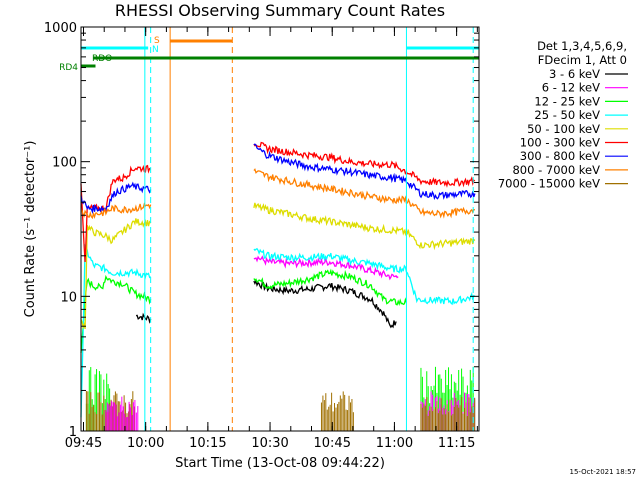 Image resolution: width=640 pixels, height=480 pixels. What do you see at coordinates (83, 443) in the screenshot?
I see `x-tick-label: 09:45` at bounding box center [83, 443].